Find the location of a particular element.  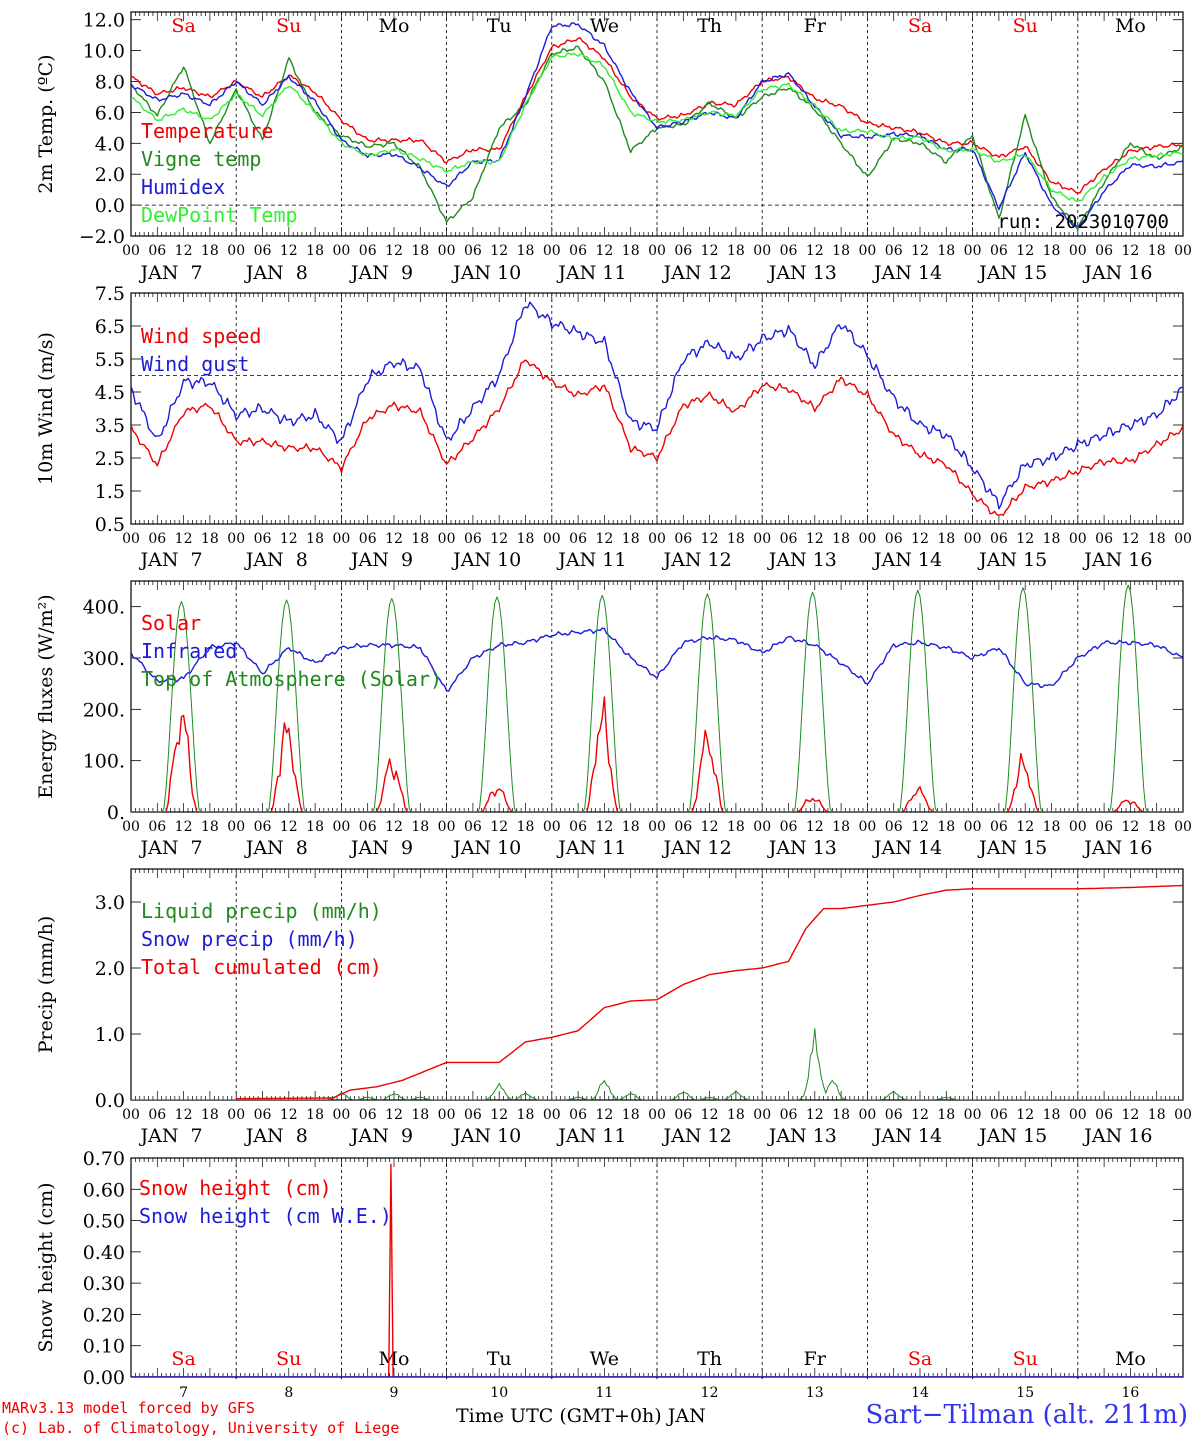

y-tick-label: 0.60 is located at coordinates (104, 1190).